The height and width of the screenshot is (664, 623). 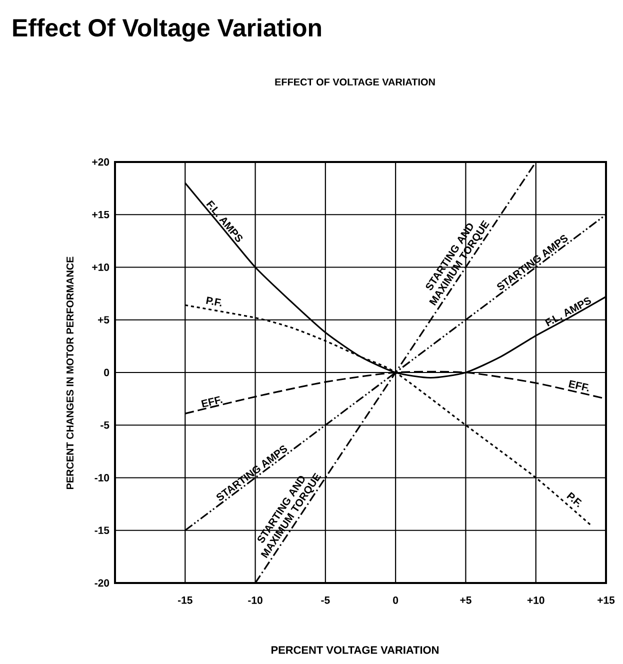 What do you see at coordinates (606, 600) in the screenshot?
I see `x-tick-label: +15` at bounding box center [606, 600].